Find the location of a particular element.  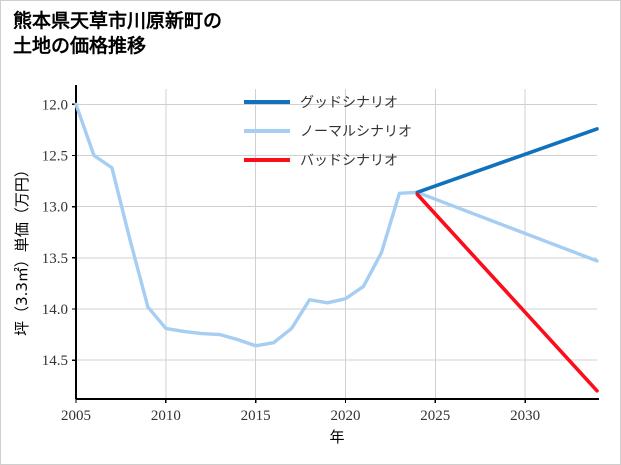

x-tick-label: 2010 is located at coordinates (166, 416).